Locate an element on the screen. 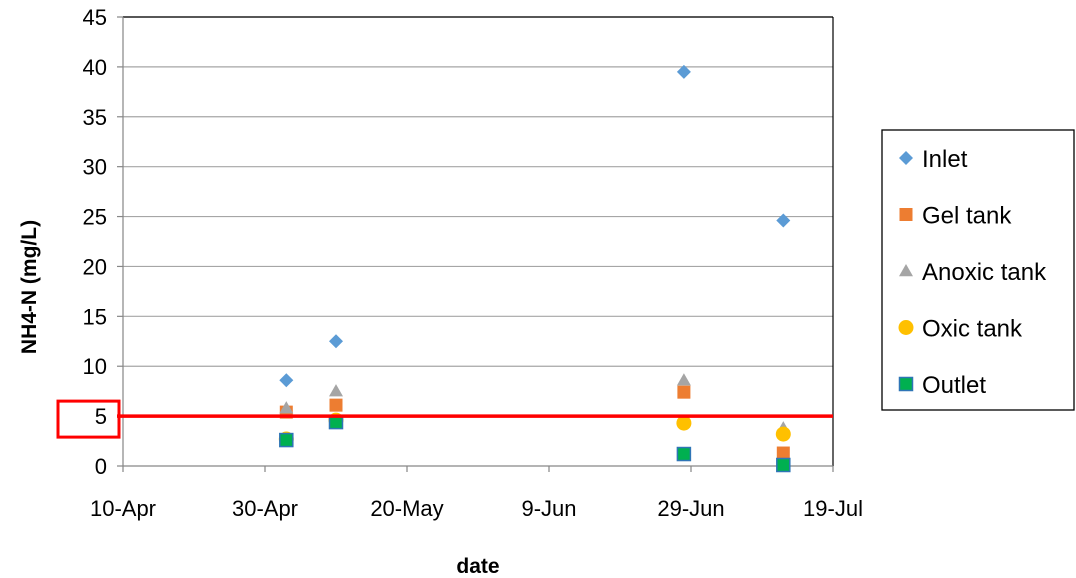  x-tick-label: 9-Jun is located at coordinates (548, 508).